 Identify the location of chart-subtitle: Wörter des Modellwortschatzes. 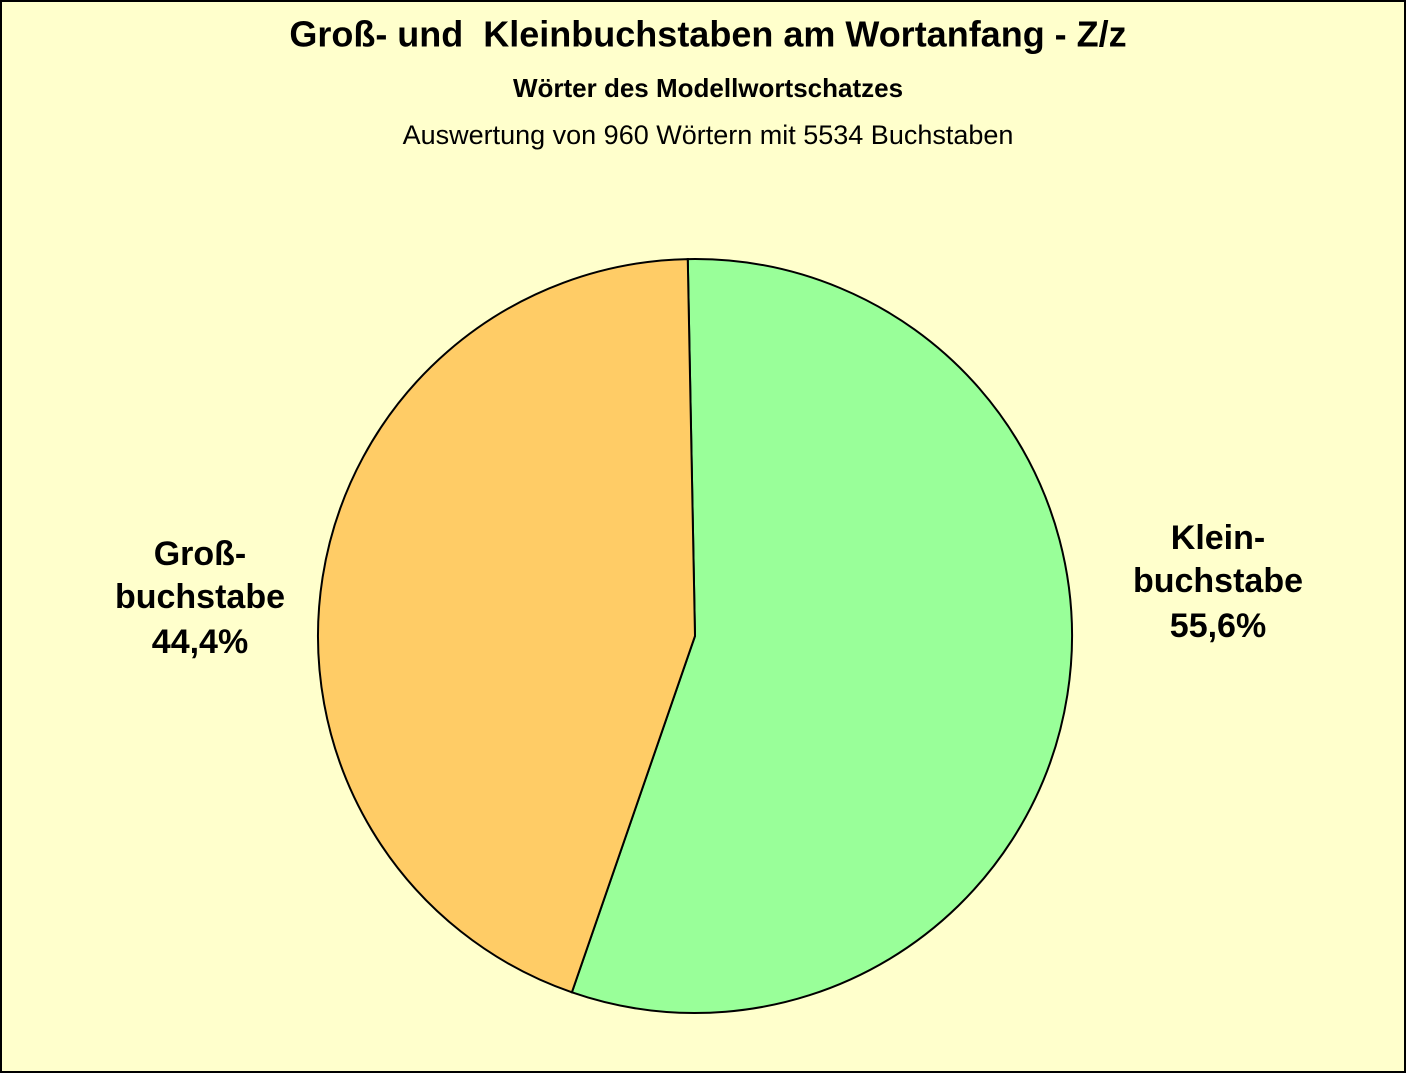
(708, 88).